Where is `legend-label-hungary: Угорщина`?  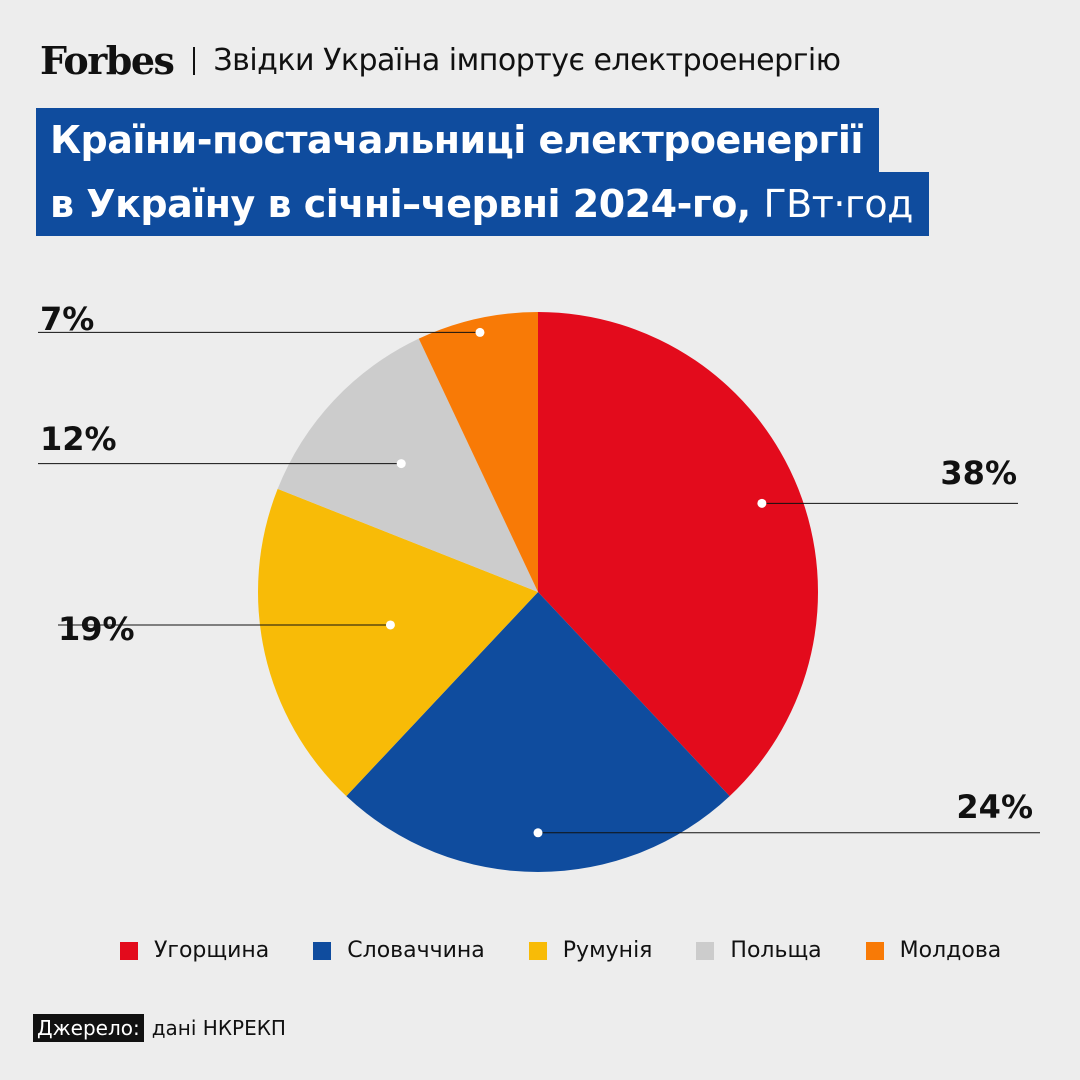 legend-label-hungary: Угорщина is located at coordinates (212, 950).